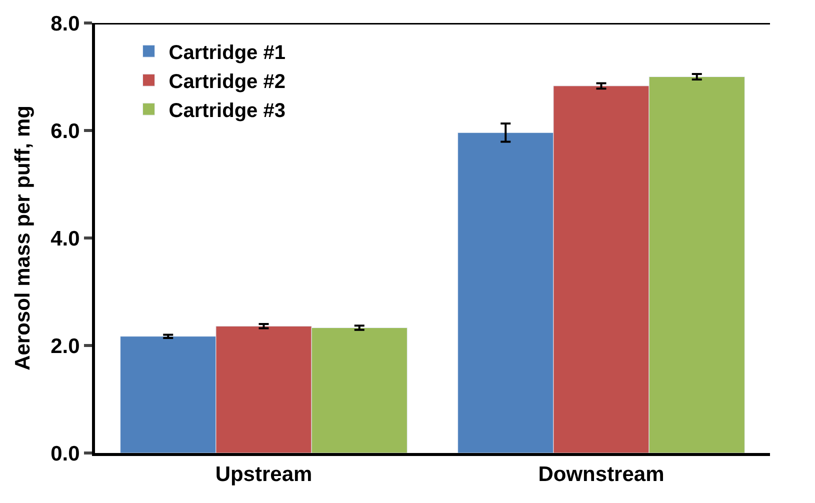  Describe the element at coordinates (263, 474) in the screenshot. I see `x-tick-label: Upstream` at that location.